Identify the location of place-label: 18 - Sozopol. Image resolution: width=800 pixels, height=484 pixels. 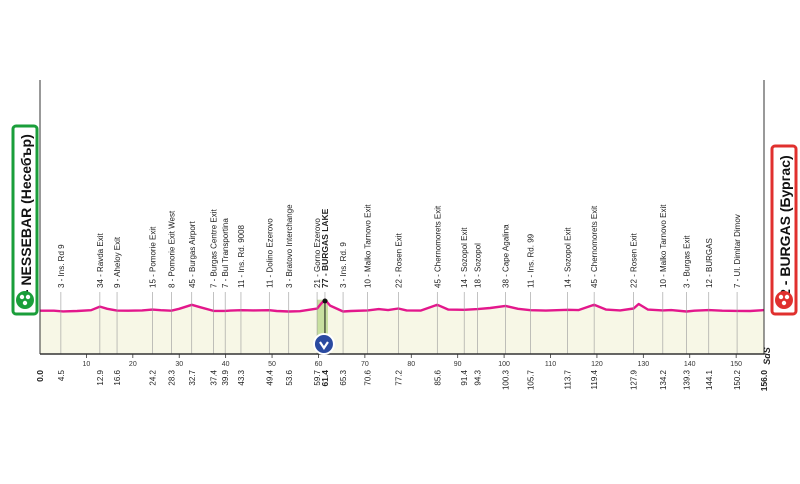
(478, 265).